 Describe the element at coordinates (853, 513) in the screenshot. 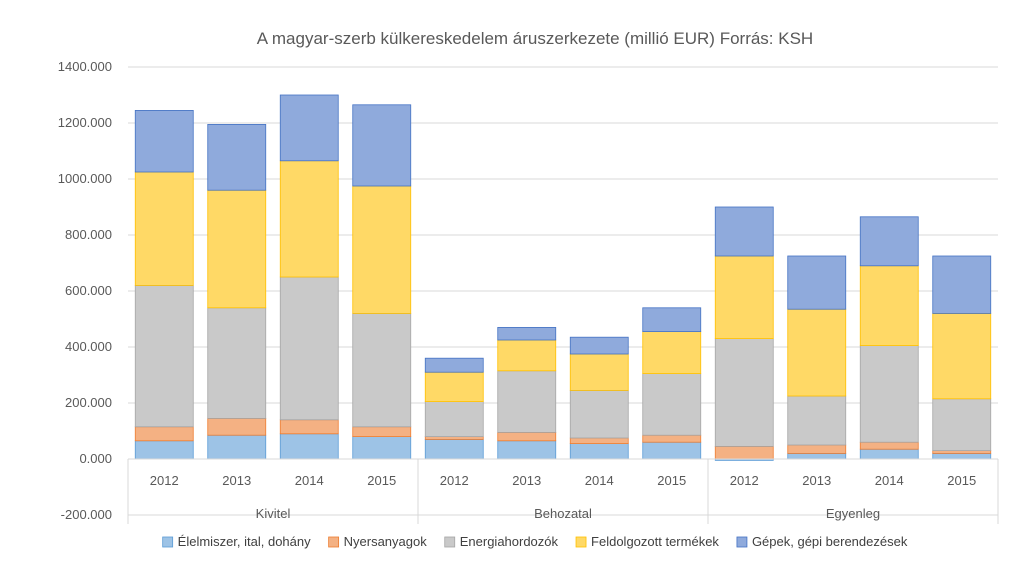

I see `group-label: Egyenleg` at that location.